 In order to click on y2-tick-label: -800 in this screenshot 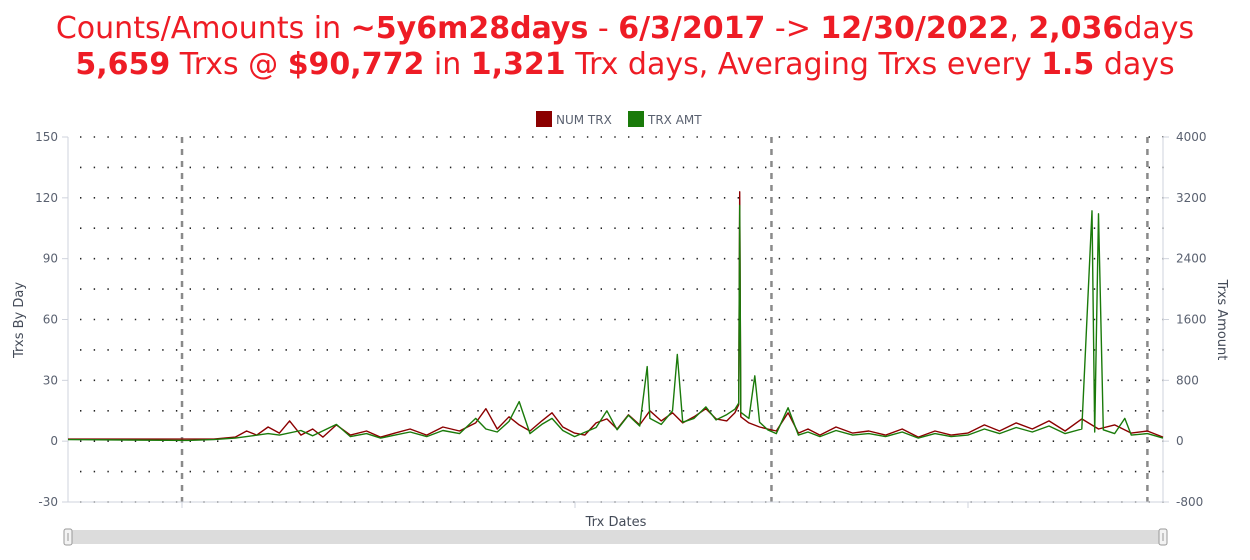, I will do `click(1189, 502)`.